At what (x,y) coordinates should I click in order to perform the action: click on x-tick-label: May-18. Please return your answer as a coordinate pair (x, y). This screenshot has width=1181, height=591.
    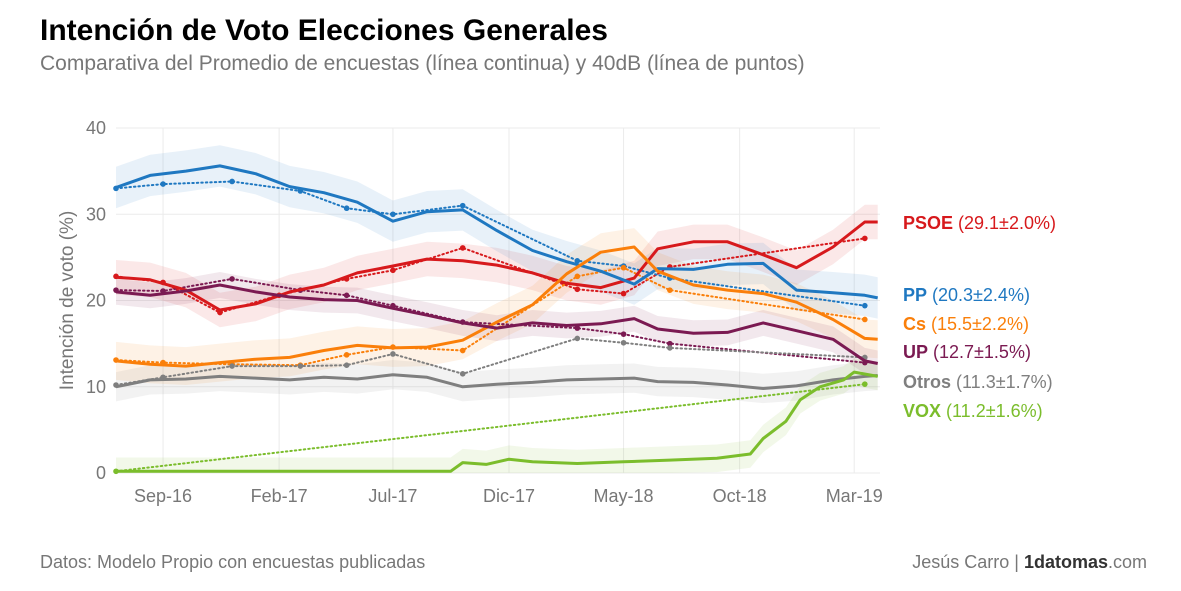
    Looking at the image, I should click on (624, 496).